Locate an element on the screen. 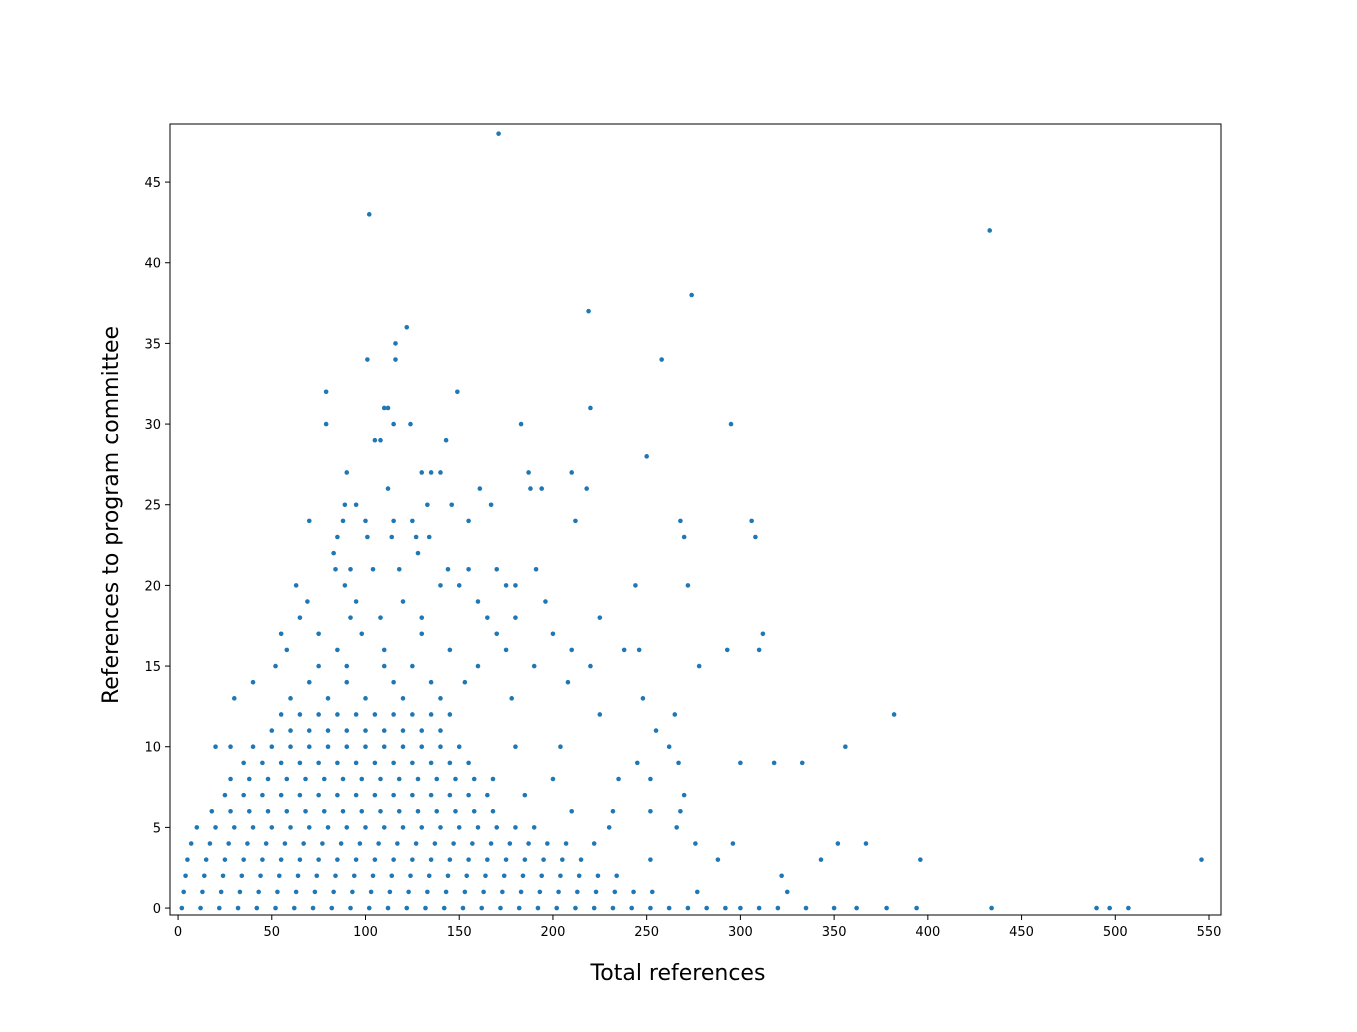  x-tick-label: 550 is located at coordinates (1209, 932).